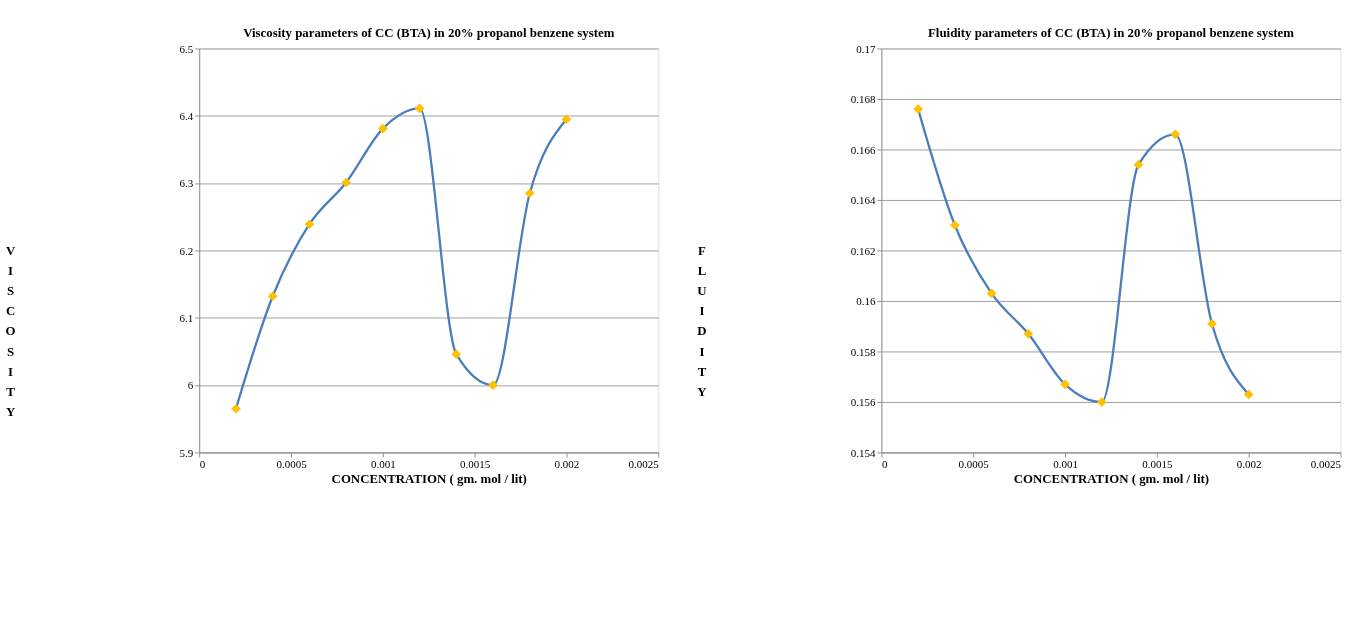  I want to click on chart-title: Viscosity parameters of CC (BTA) in 20% propanol benzene system, so click(429, 32).